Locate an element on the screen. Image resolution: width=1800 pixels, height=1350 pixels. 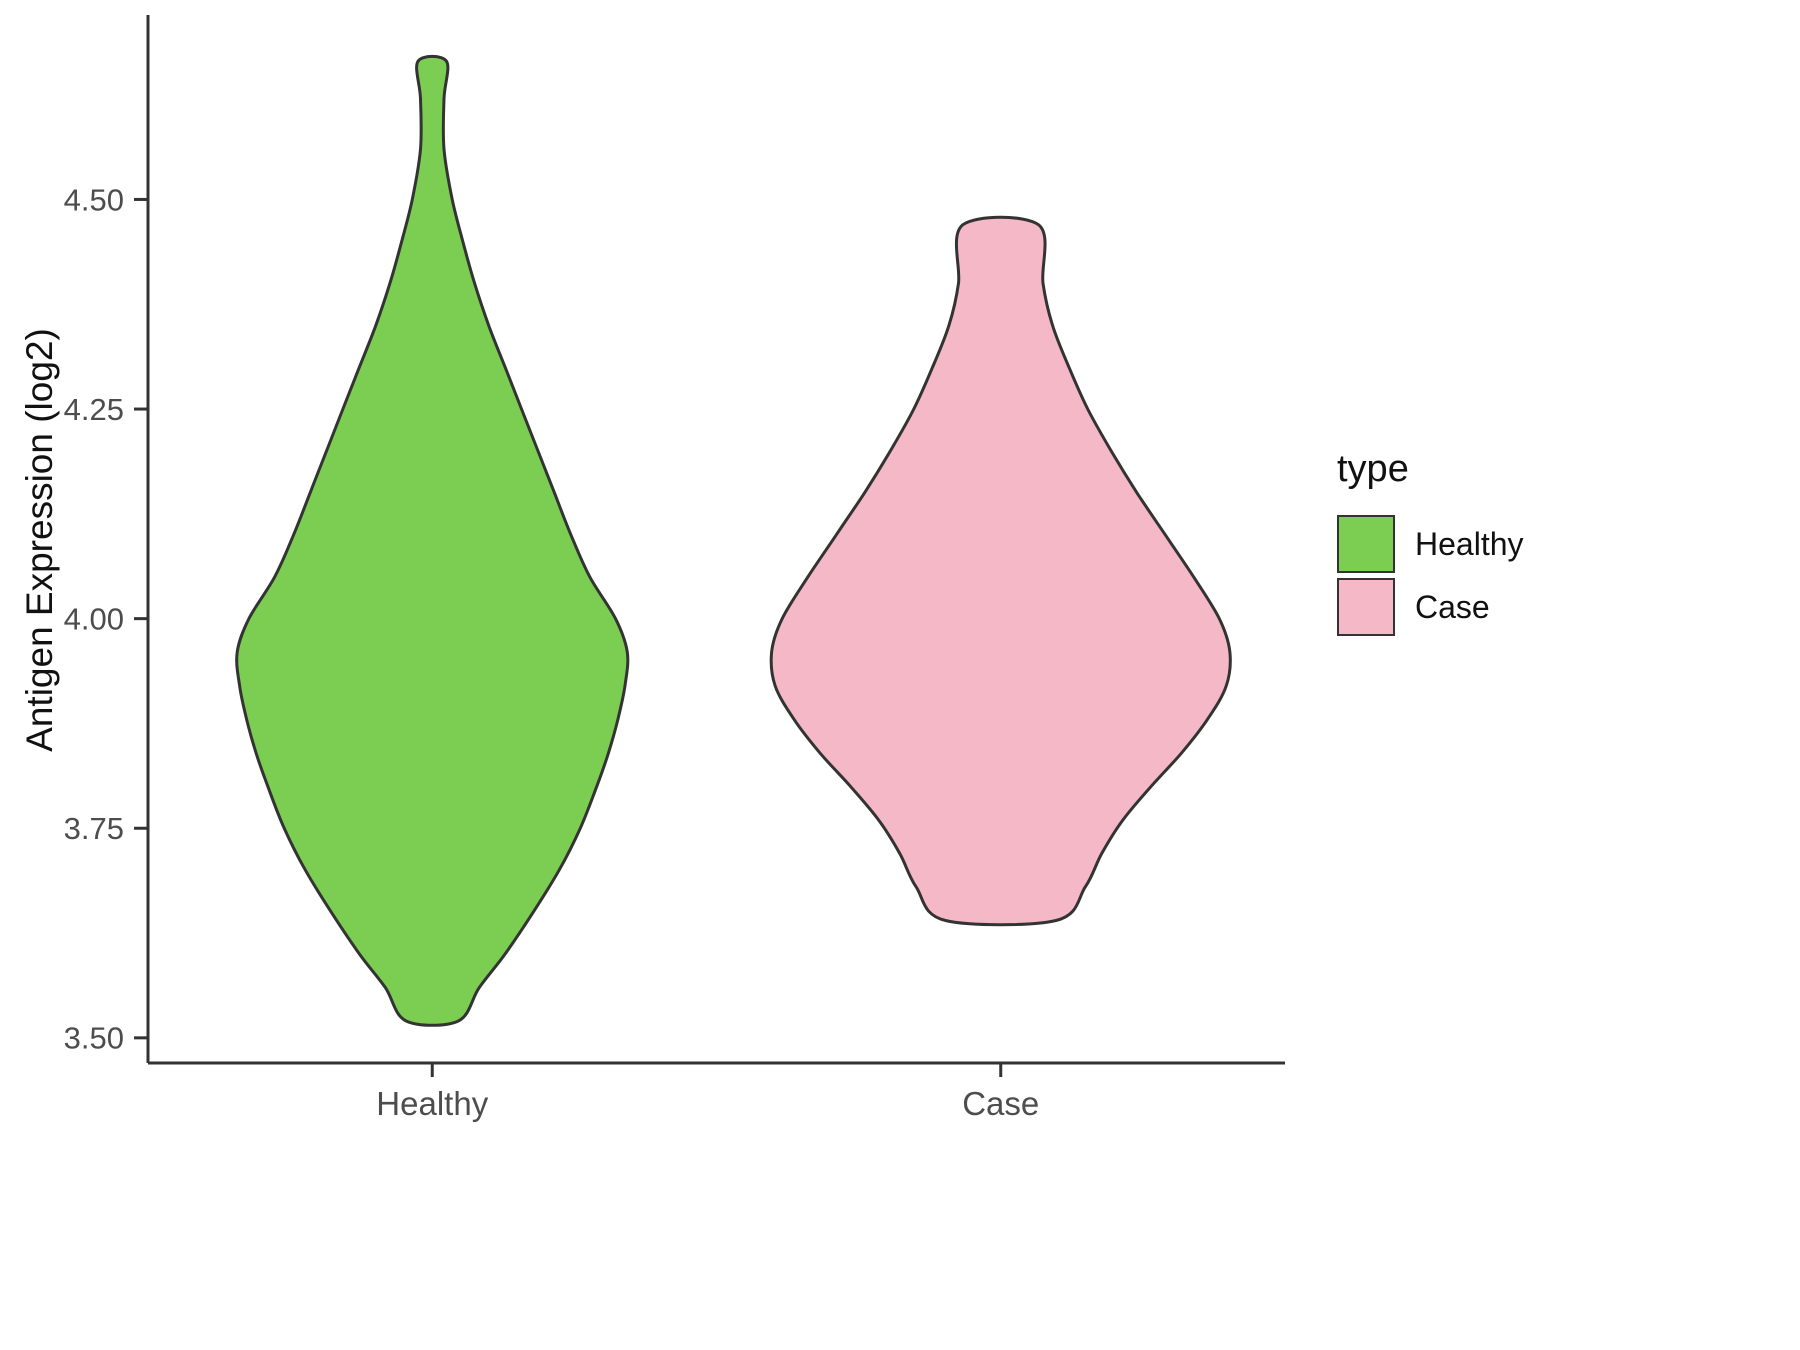
y-tick-label: 3.75 is located at coordinates (94, 828).